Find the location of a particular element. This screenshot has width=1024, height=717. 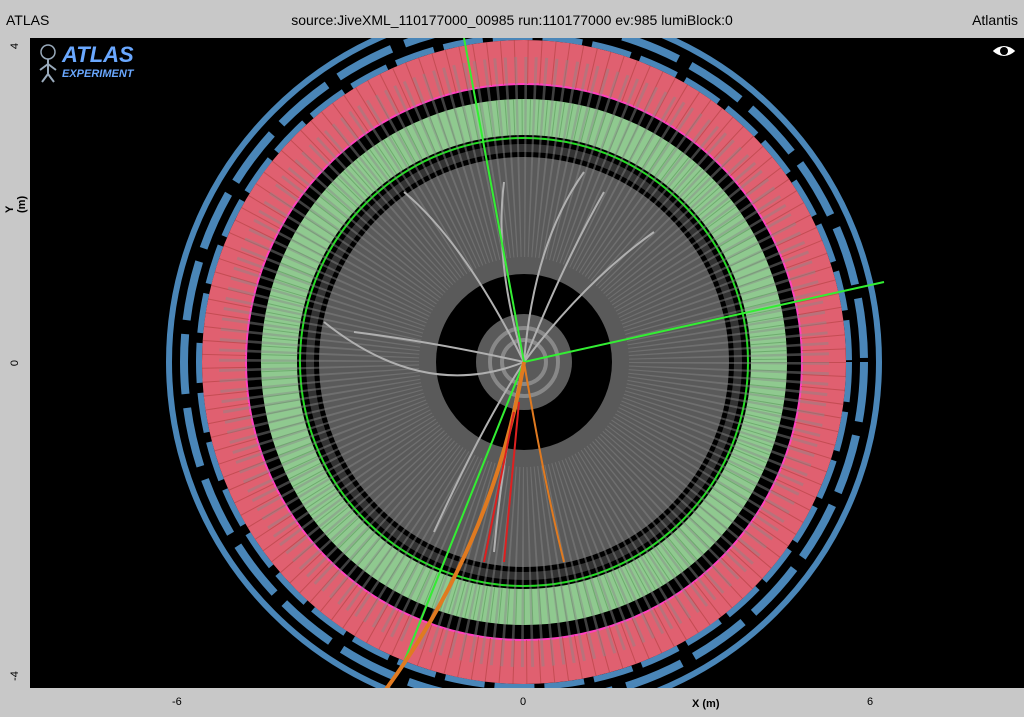

eye-icon is located at coordinates (1004, 51).